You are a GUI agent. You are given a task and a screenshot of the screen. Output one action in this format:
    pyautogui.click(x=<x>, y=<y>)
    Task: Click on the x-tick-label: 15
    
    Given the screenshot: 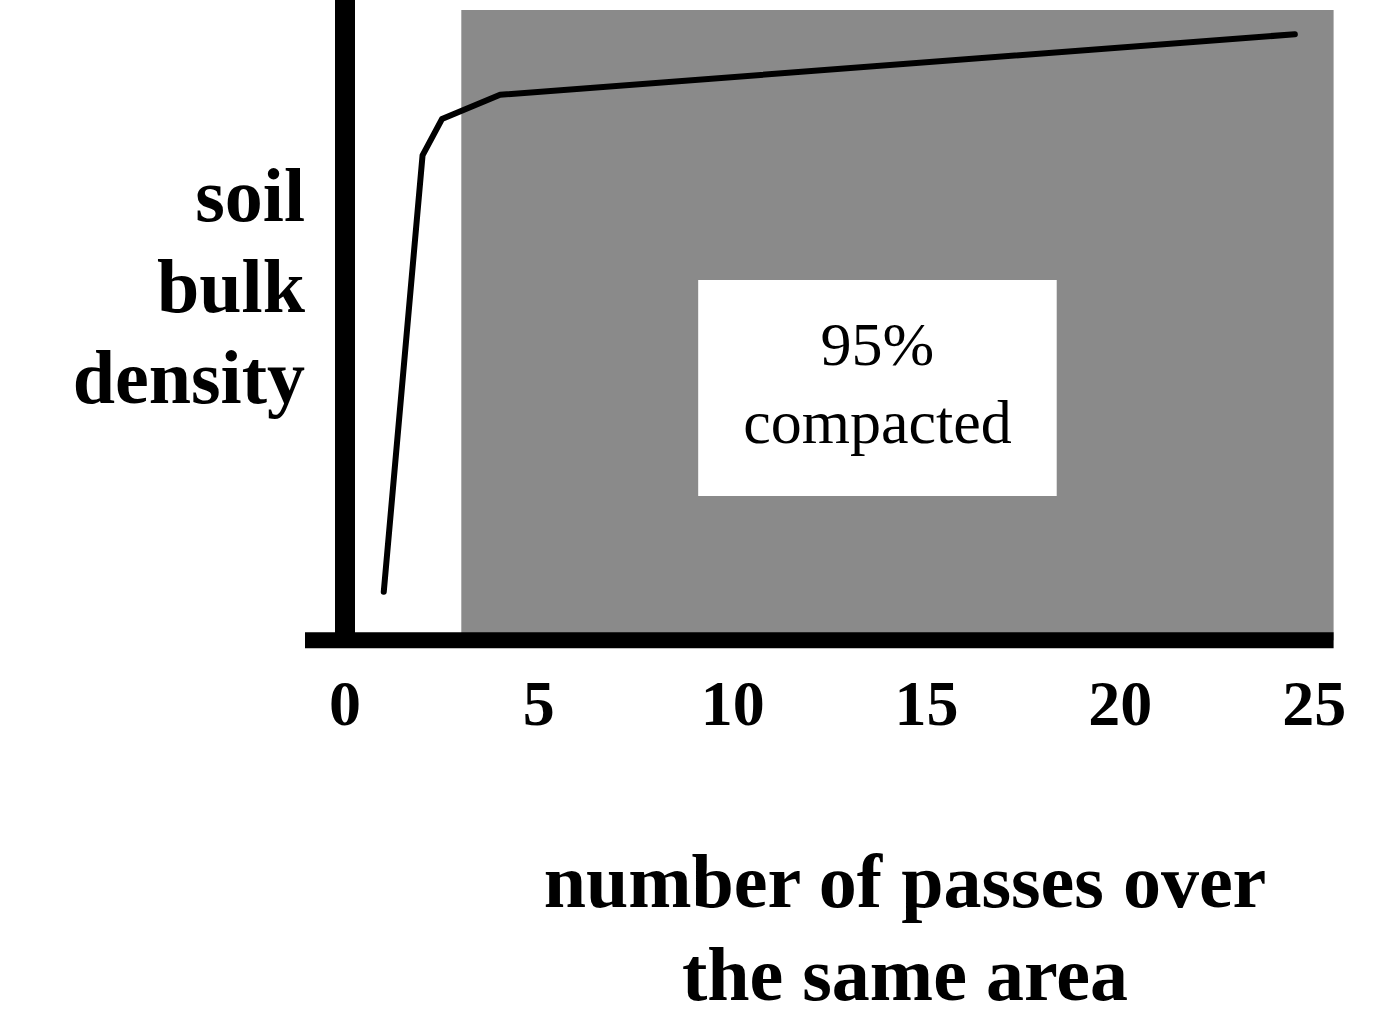 What is the action you would take?
    pyautogui.click(x=926, y=704)
    